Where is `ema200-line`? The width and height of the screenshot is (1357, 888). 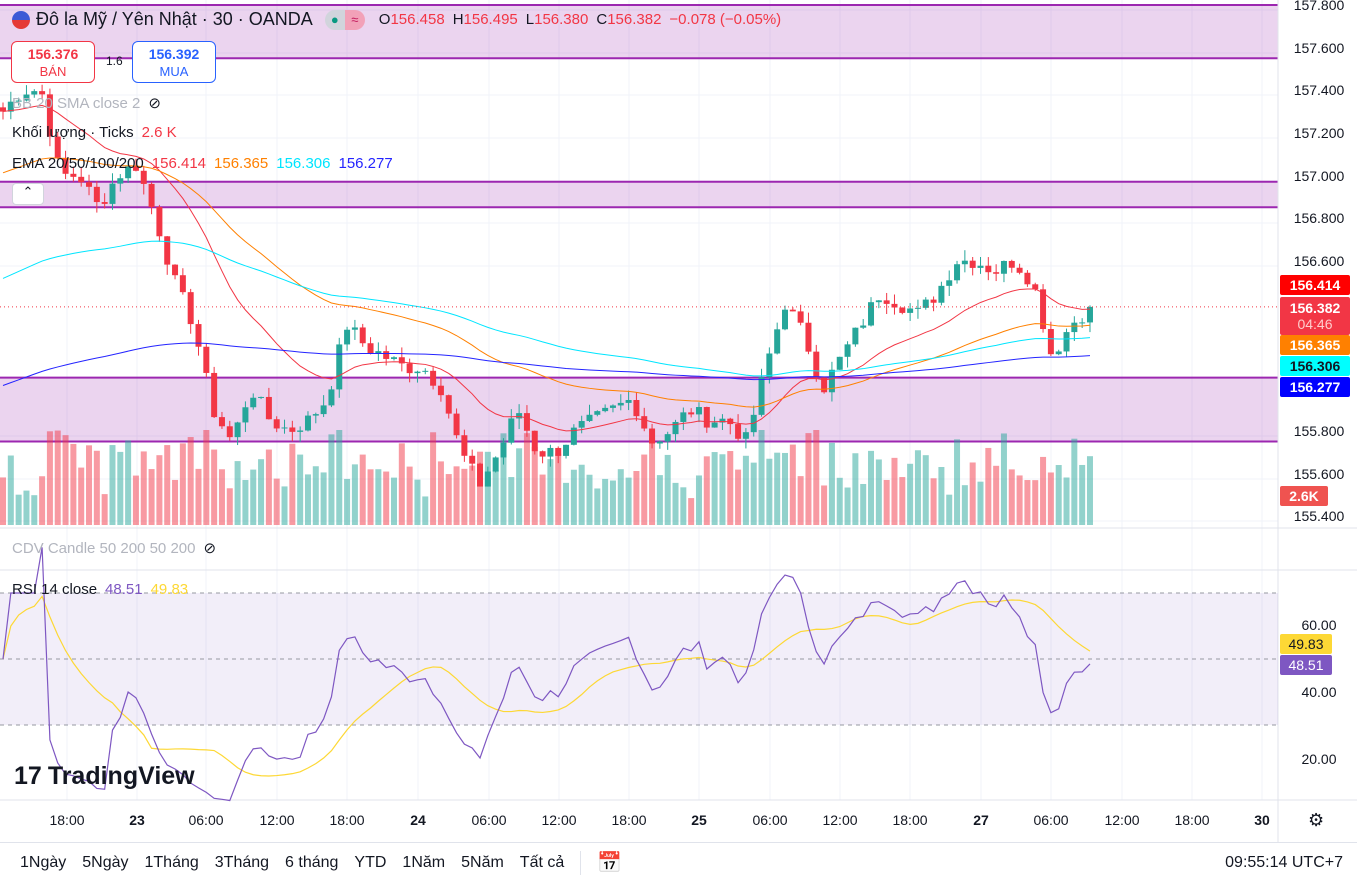
ema200-line is located at coordinates (546, 364).